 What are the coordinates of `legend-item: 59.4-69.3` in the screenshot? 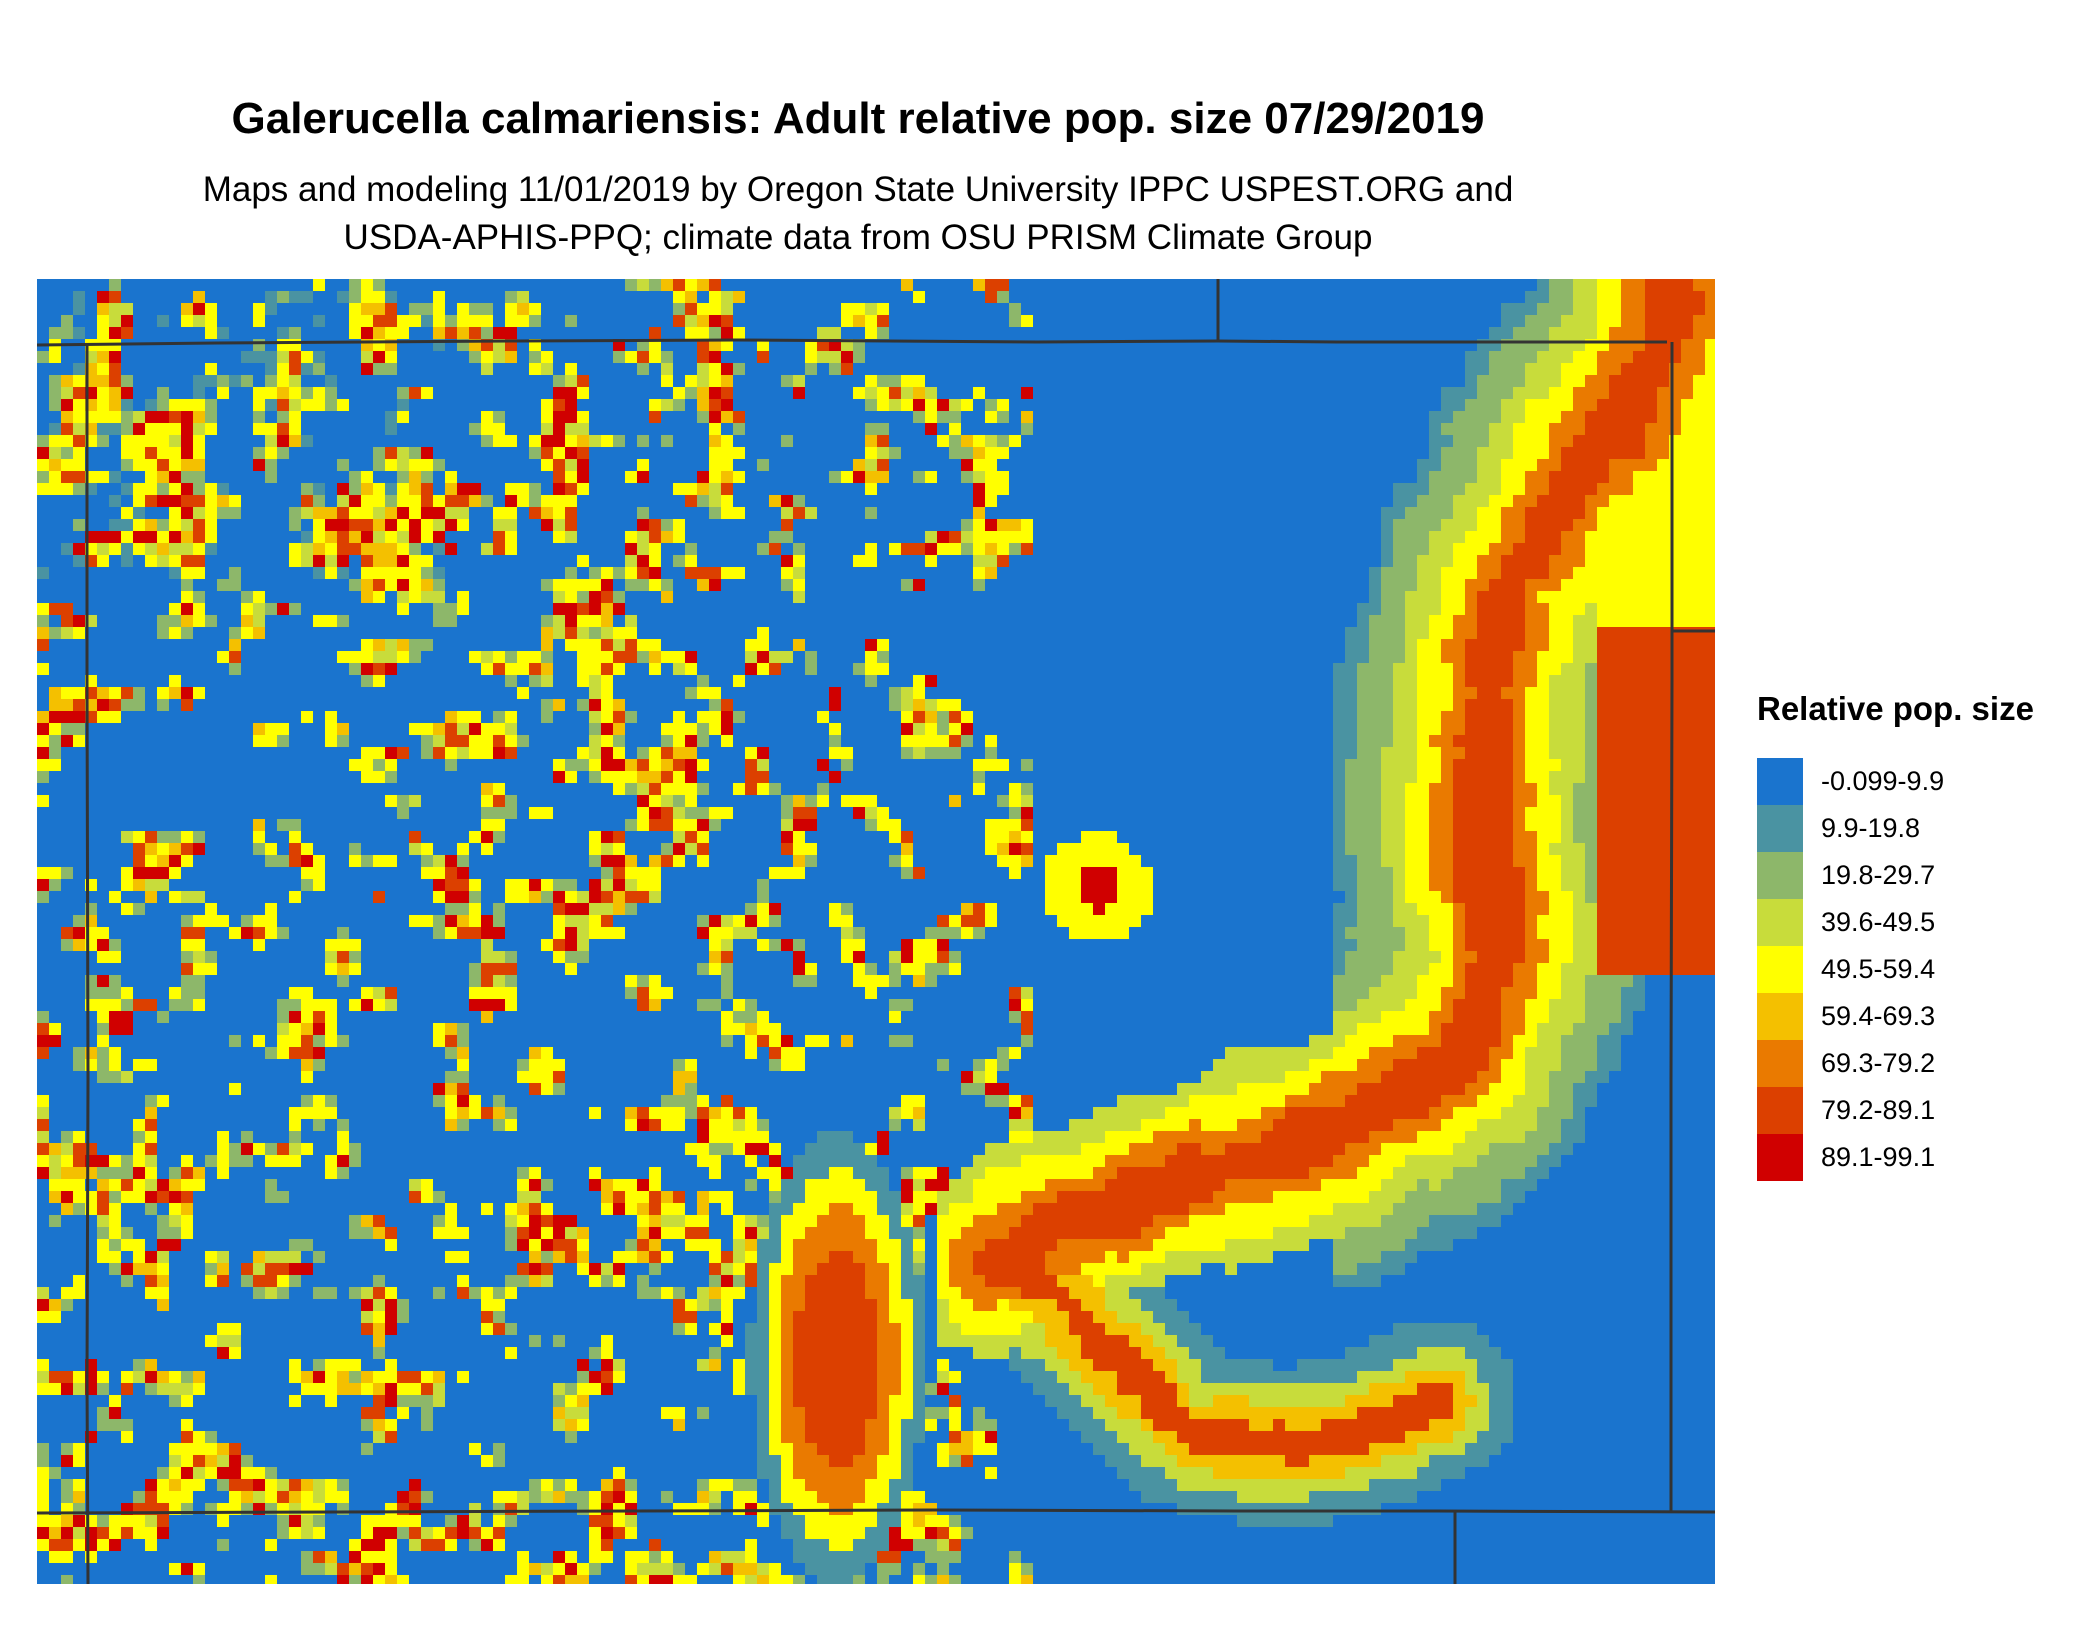 It's located at (1917, 1016).